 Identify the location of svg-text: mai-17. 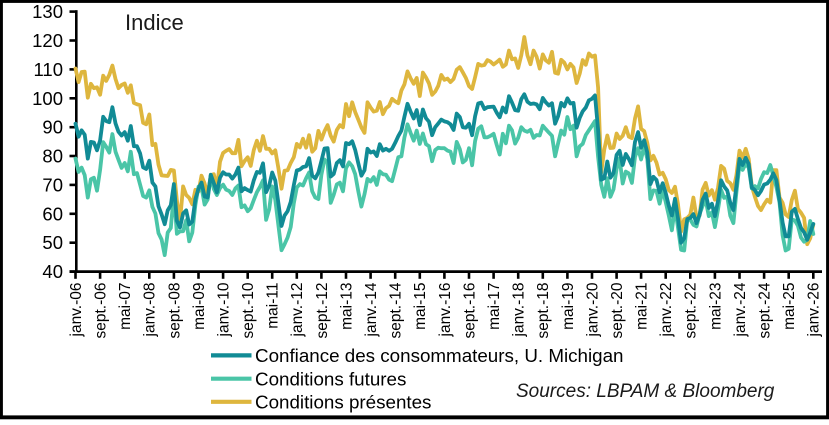
(494, 306).